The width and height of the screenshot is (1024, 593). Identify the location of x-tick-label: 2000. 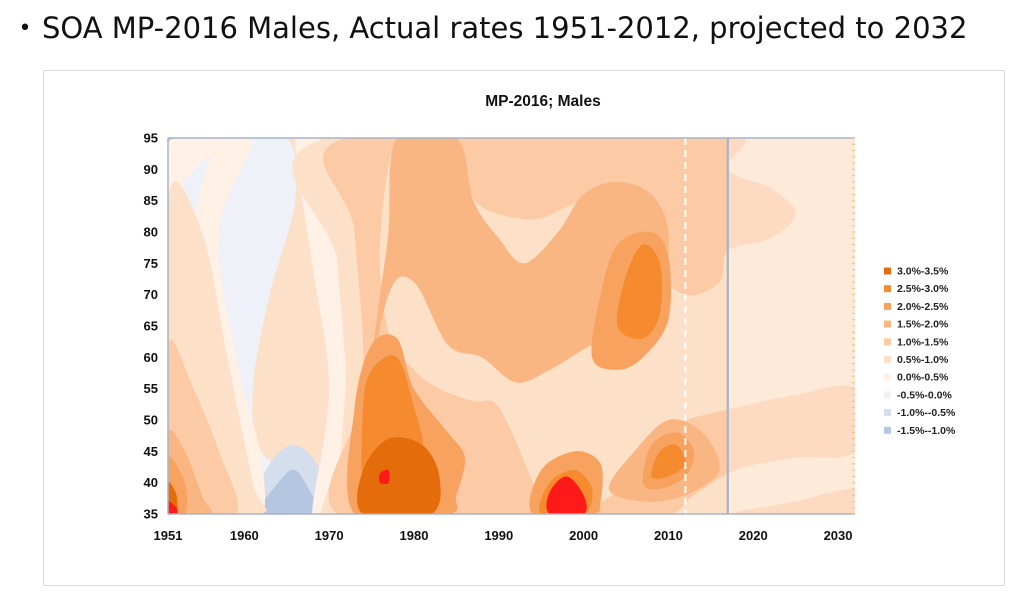
(583, 535).